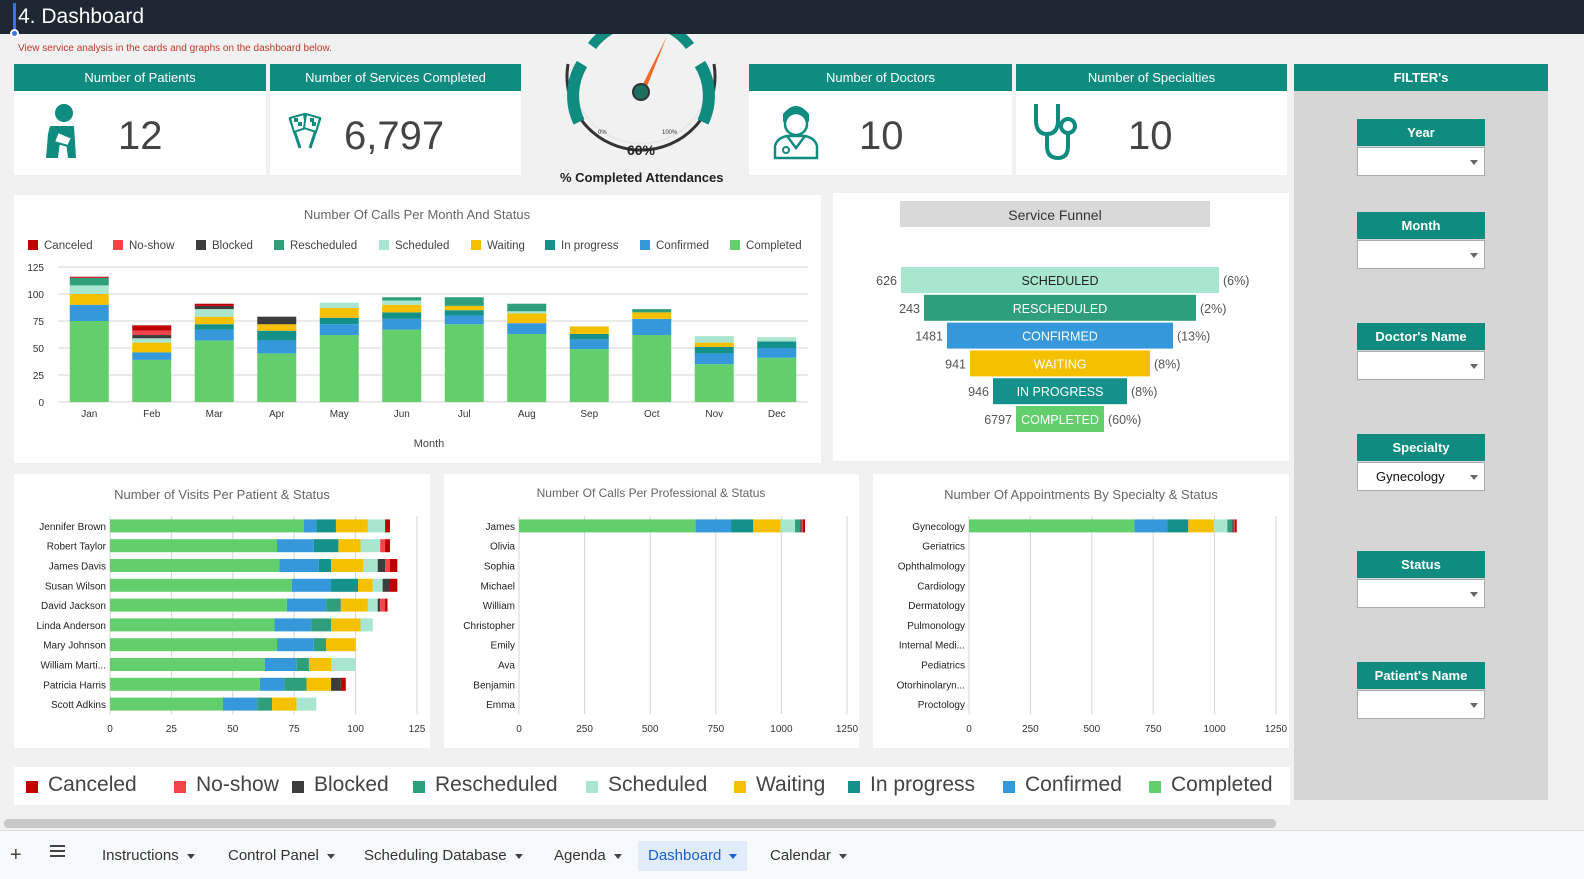  What do you see at coordinates (589, 344) in the screenshot?
I see `bar-sep-confirmed` at bounding box center [589, 344].